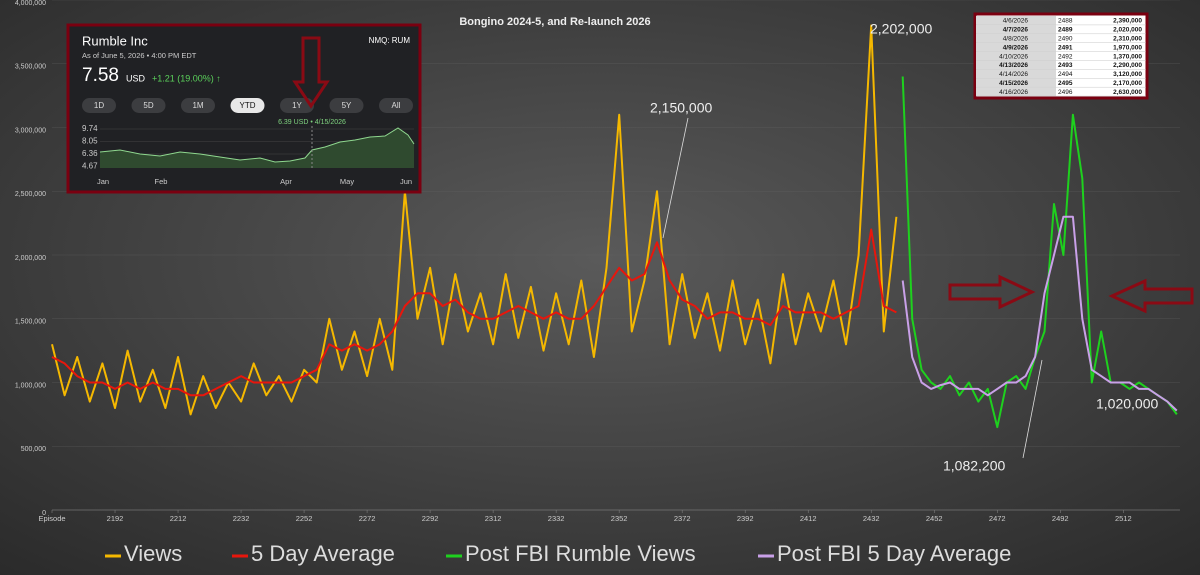 This screenshot has height=575, width=1200. What do you see at coordinates (1127, 47) in the screenshot?
I see `table-cell: 1,970,000` at bounding box center [1127, 47].